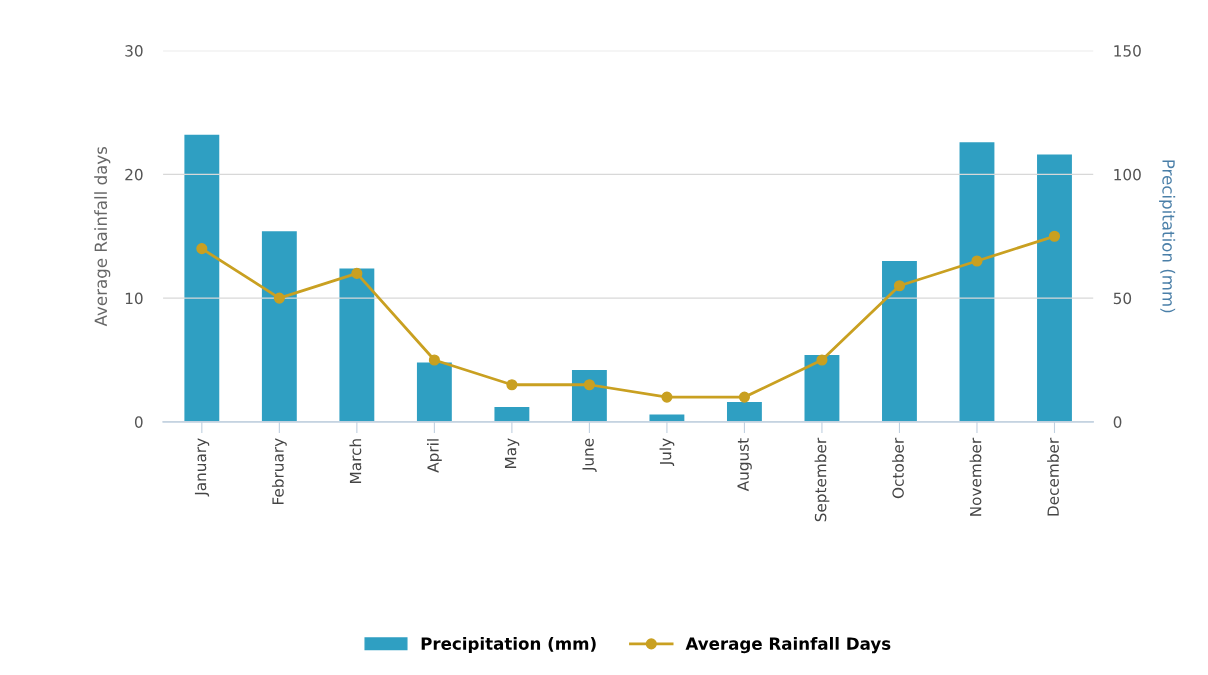 This screenshot has width=1208, height=675. What do you see at coordinates (1127, 51) in the screenshot?
I see `y2-tick-label: 150` at bounding box center [1127, 51].